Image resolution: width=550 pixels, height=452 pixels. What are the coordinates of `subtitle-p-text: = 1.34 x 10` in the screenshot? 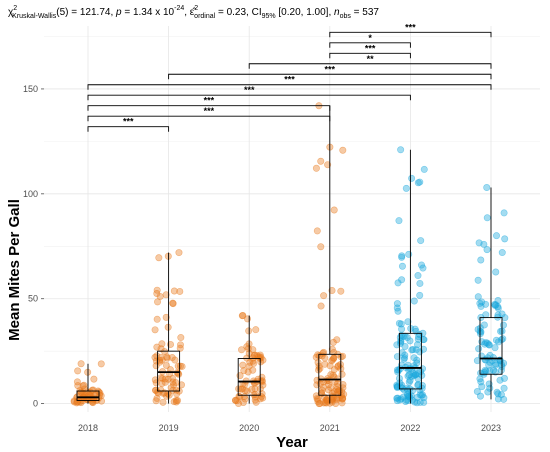 It's located at (148, 12).